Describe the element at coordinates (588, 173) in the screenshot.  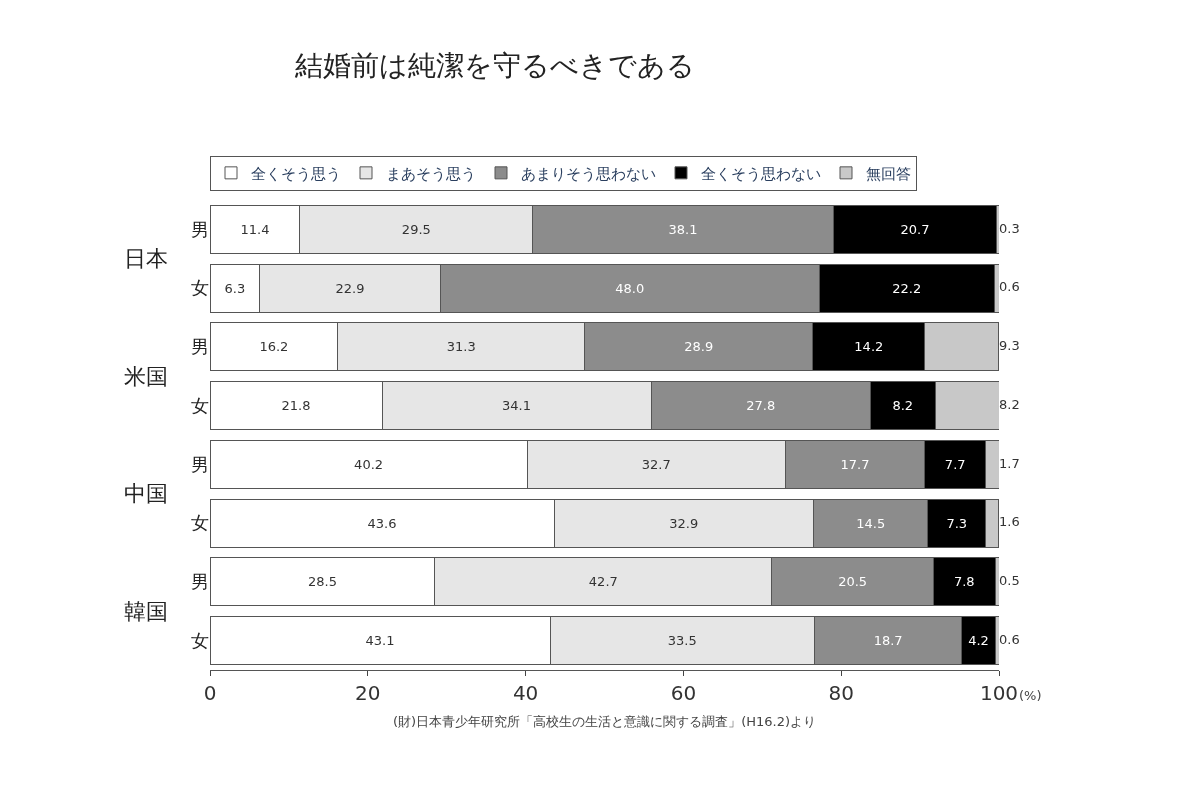
I see `legend-label: あまりそう思わない` at that location.